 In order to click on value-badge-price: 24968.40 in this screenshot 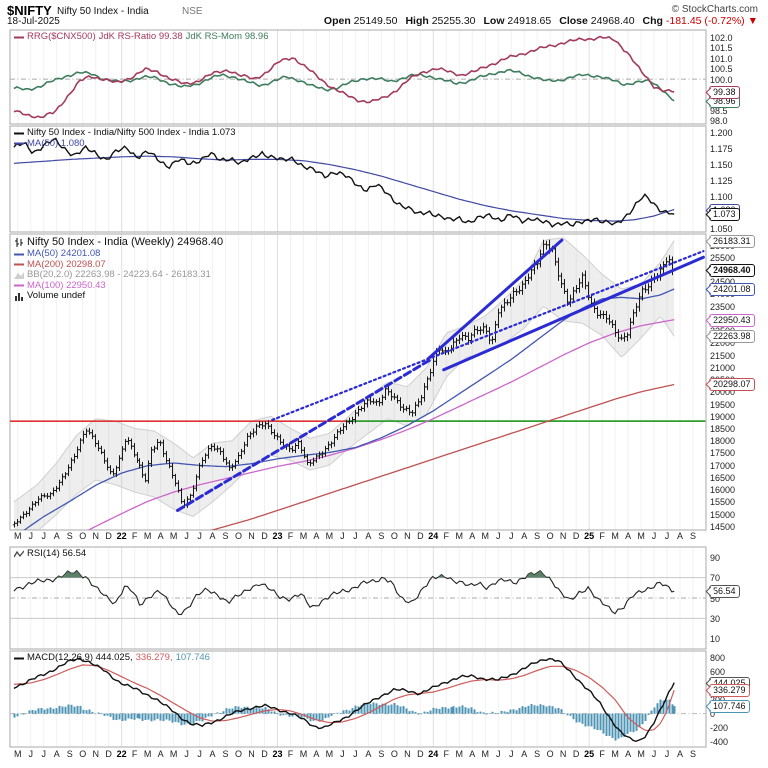, I will do `click(732, 271)`.